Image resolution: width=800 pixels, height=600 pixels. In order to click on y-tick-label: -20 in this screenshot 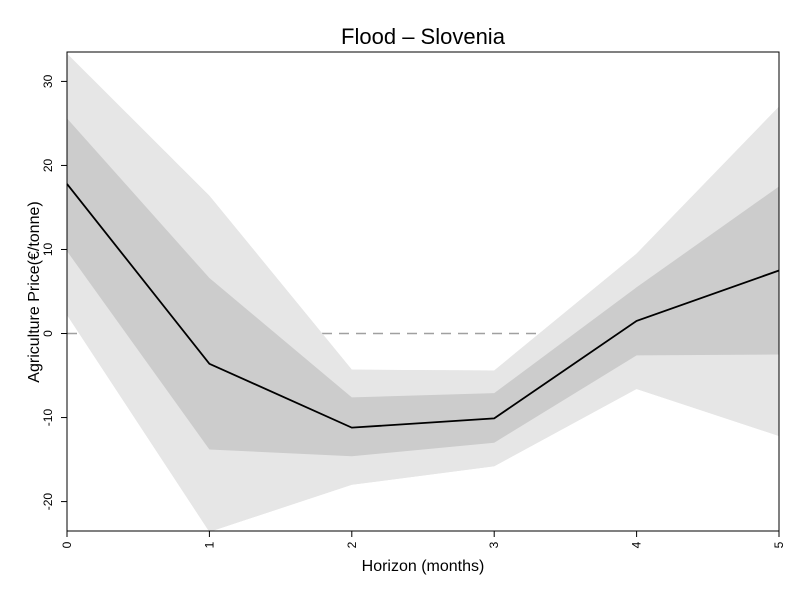, I will do `click(48, 502)`.